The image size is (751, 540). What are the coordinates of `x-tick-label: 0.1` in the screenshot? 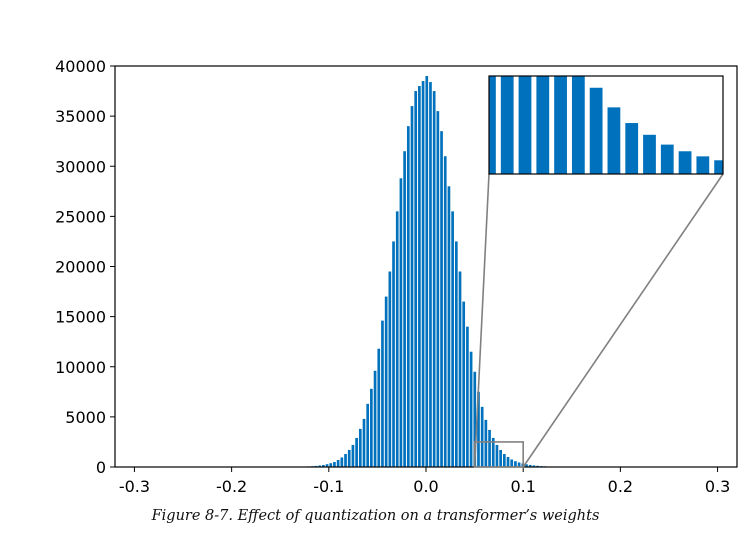 It's located at (522, 486).